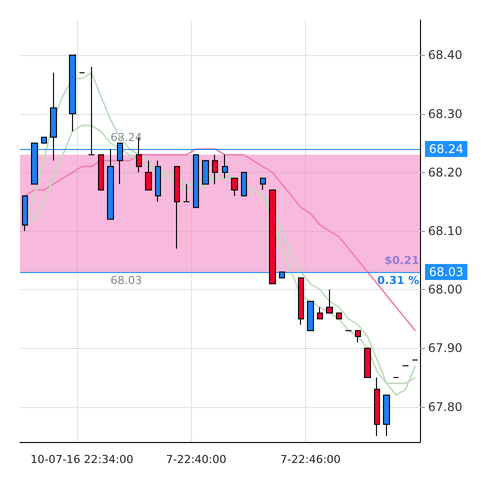  I want to click on y-tick-label: 67.90, so click(445, 348).